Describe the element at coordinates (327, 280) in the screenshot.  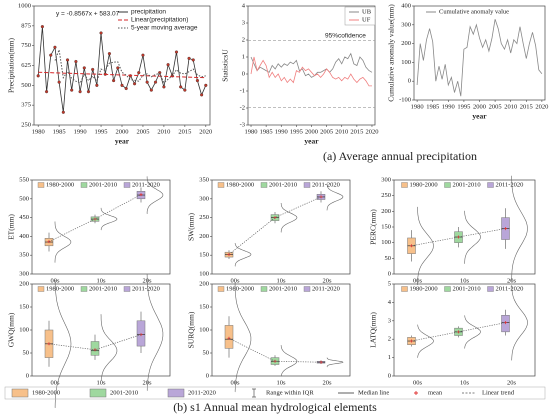
I see `x-tick-label: 20s` at that location.